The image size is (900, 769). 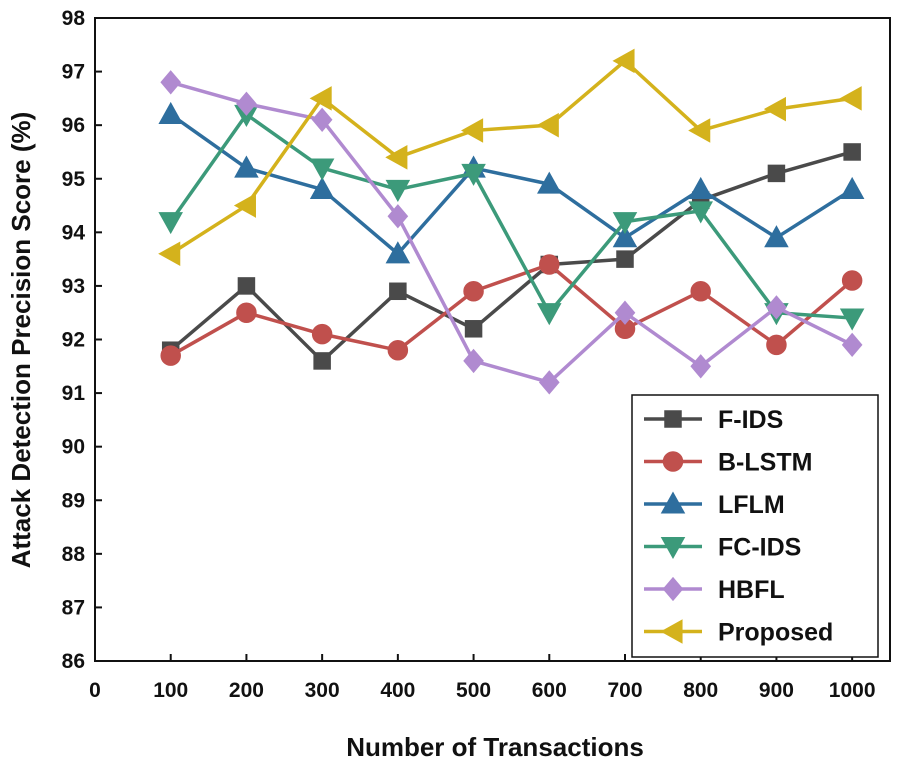 I want to click on x-tick-label: 400, so click(x=397, y=690).